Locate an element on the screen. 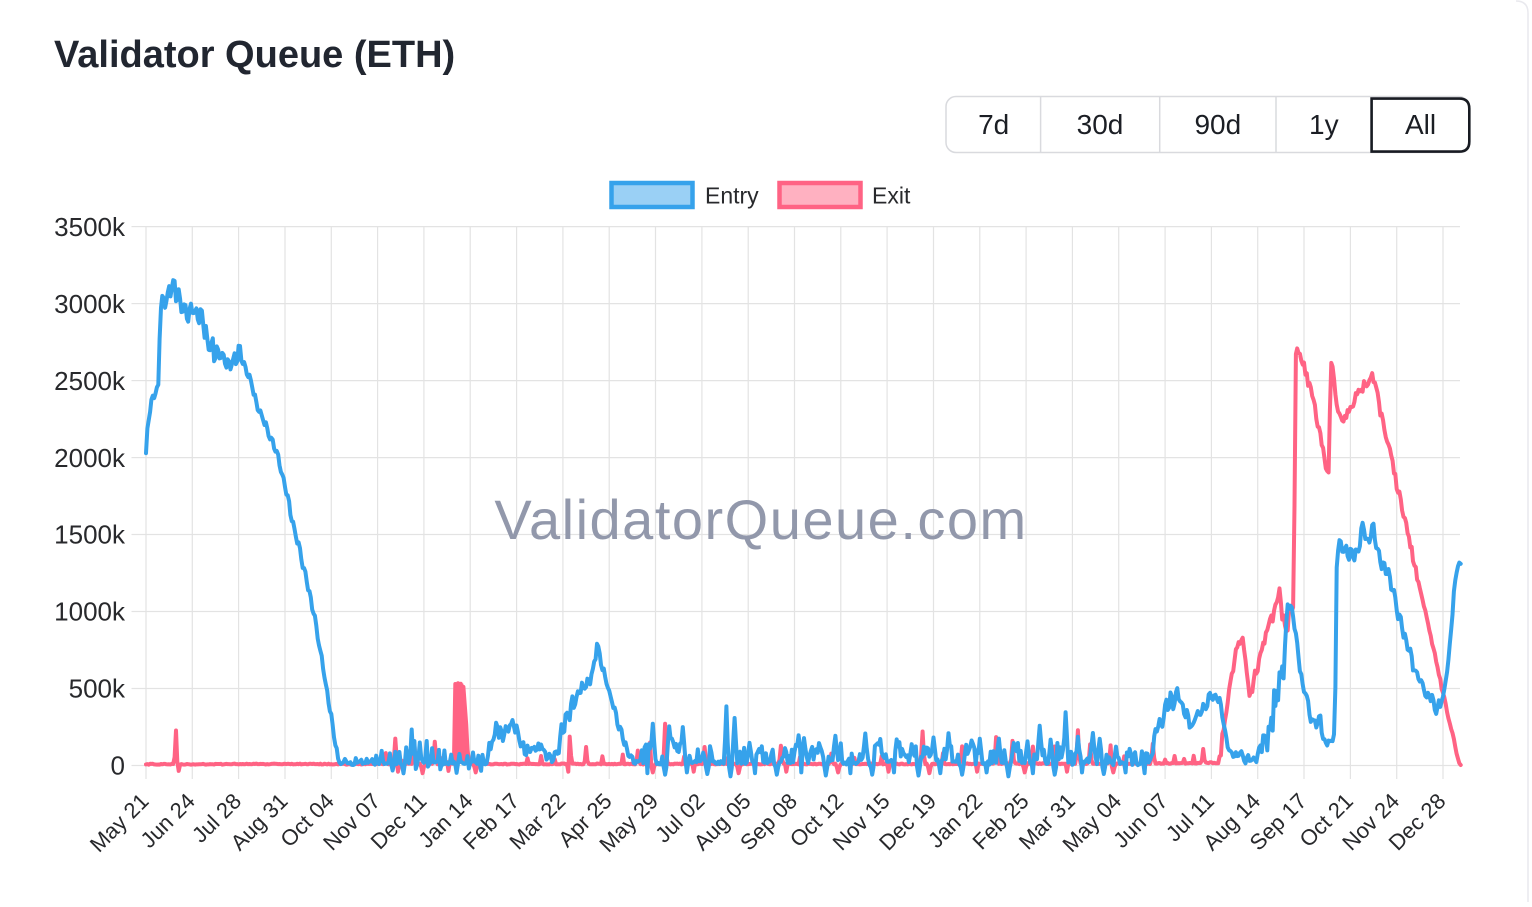 This screenshot has height=907, width=1532. svg-text: 2000k is located at coordinates (90, 458).